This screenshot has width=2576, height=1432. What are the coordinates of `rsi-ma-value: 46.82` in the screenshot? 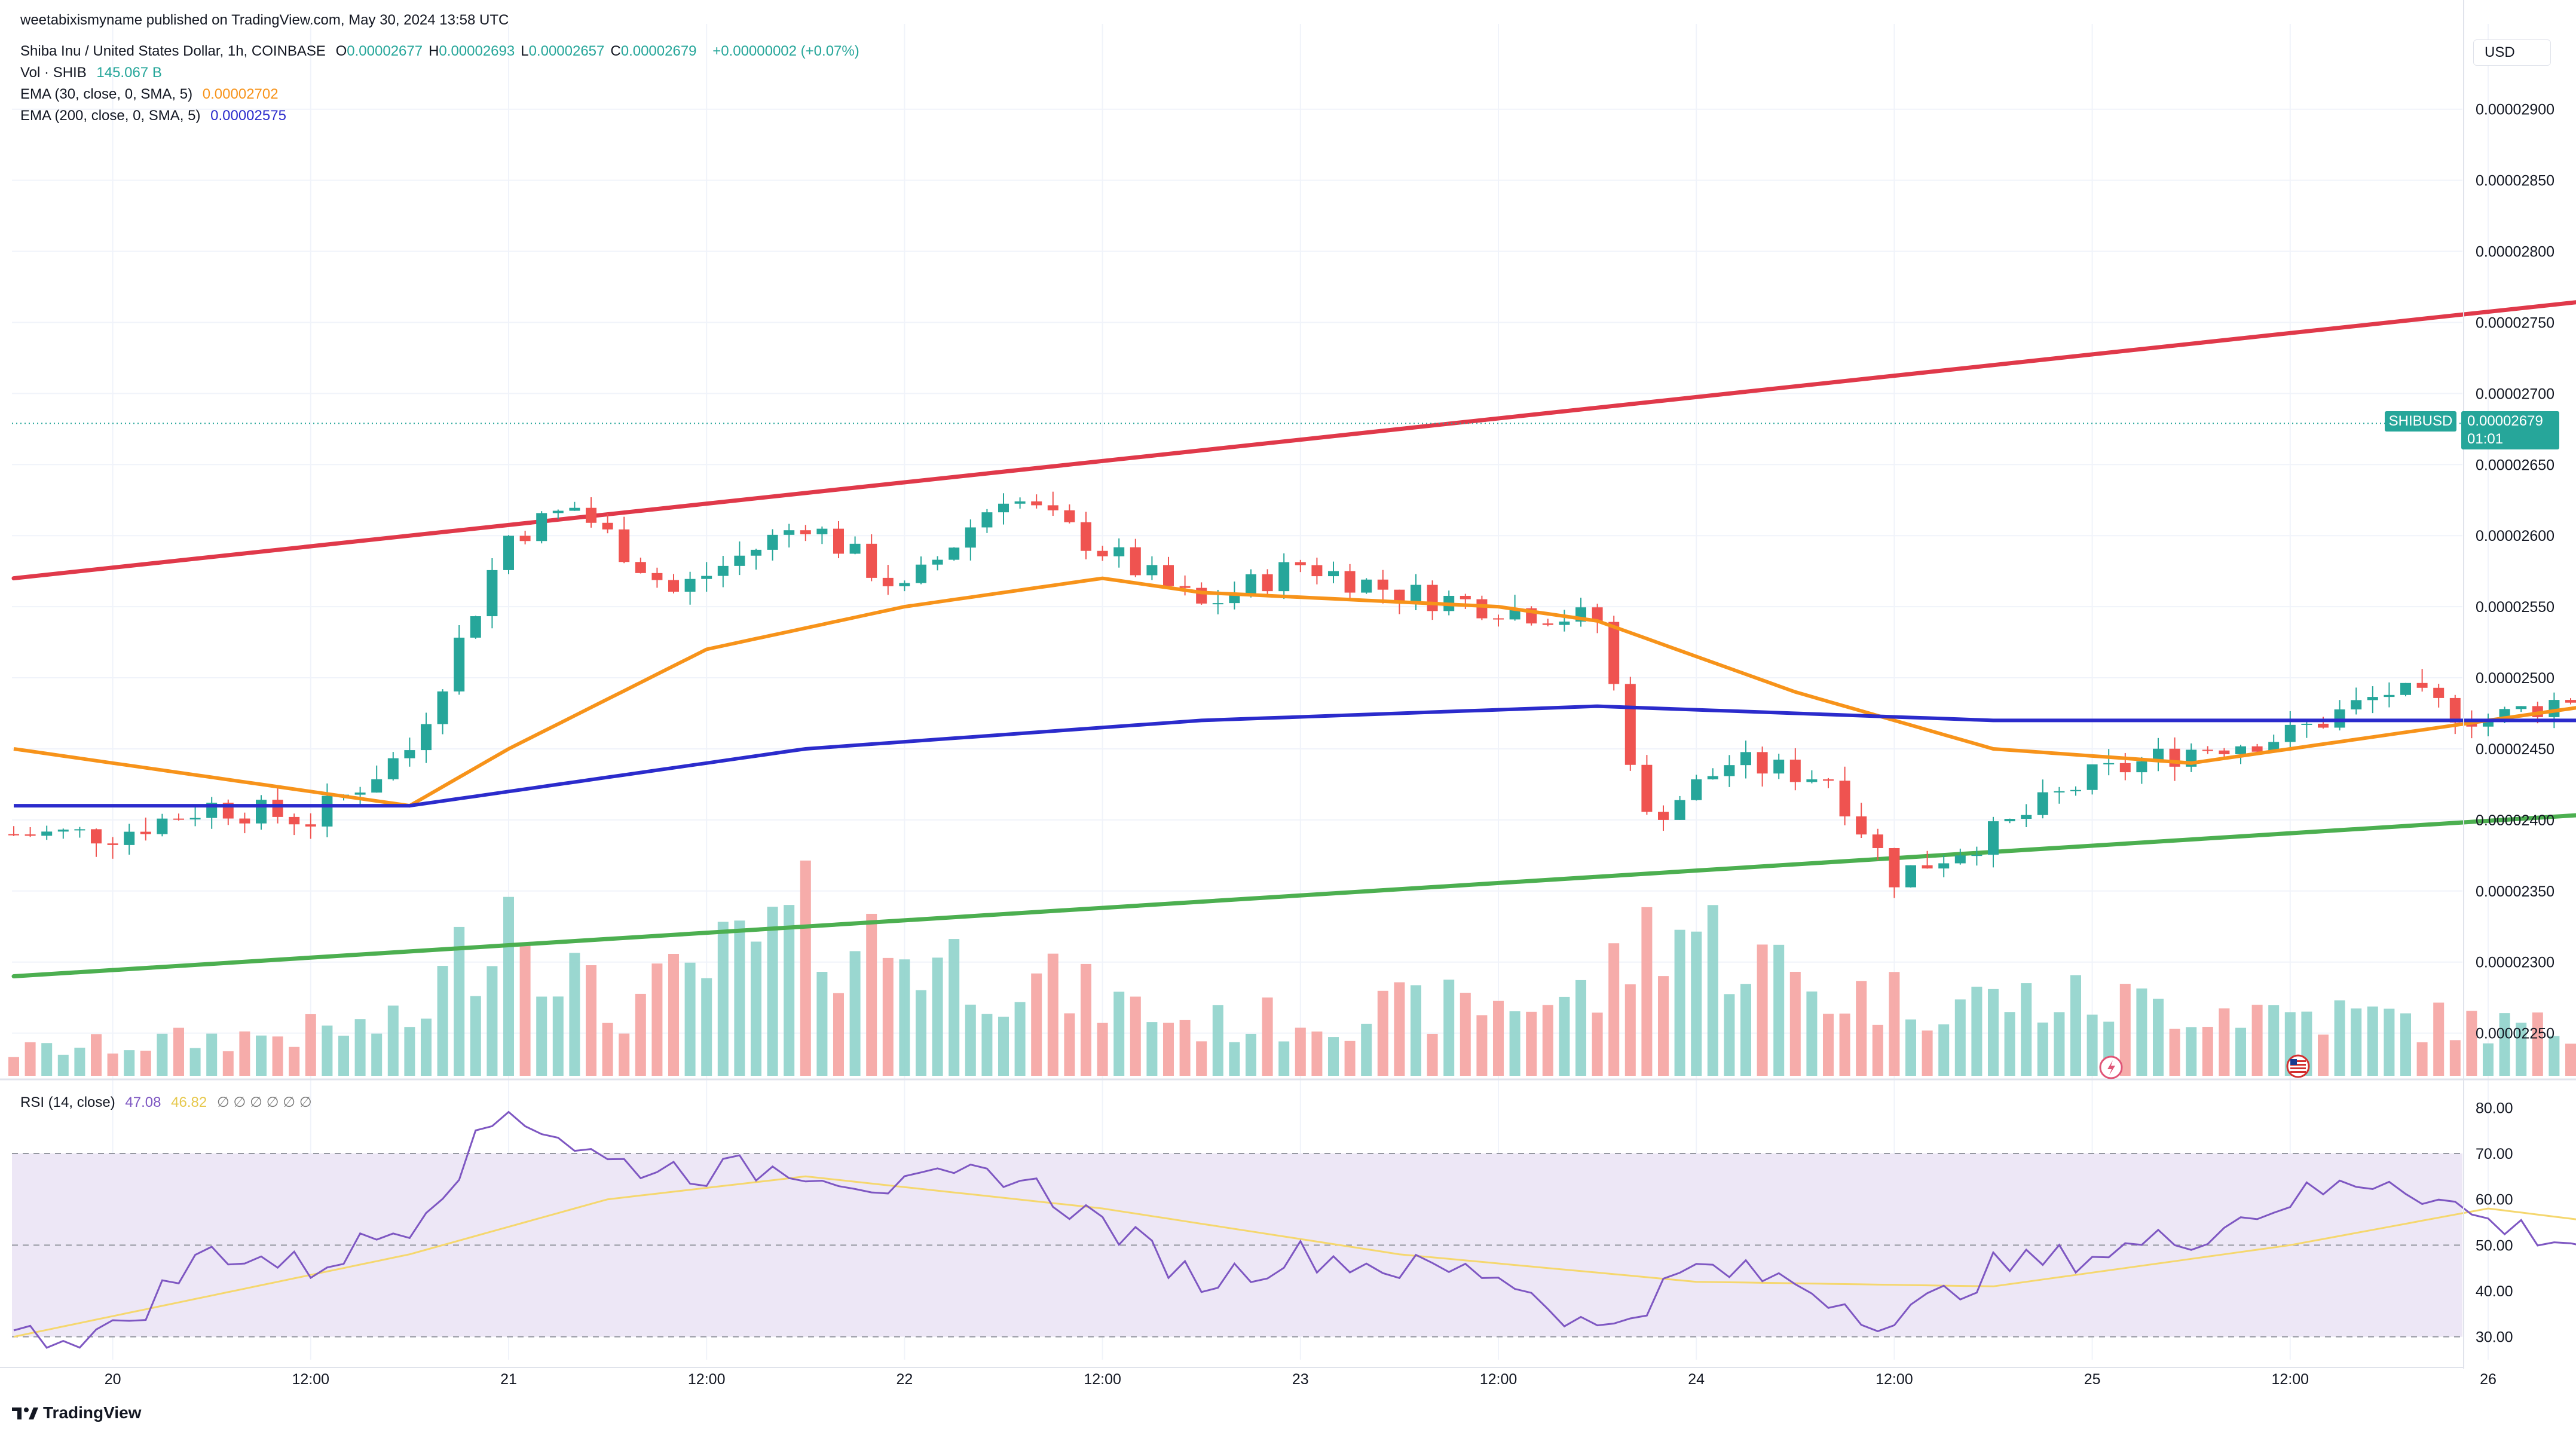 It's located at (189, 1102).